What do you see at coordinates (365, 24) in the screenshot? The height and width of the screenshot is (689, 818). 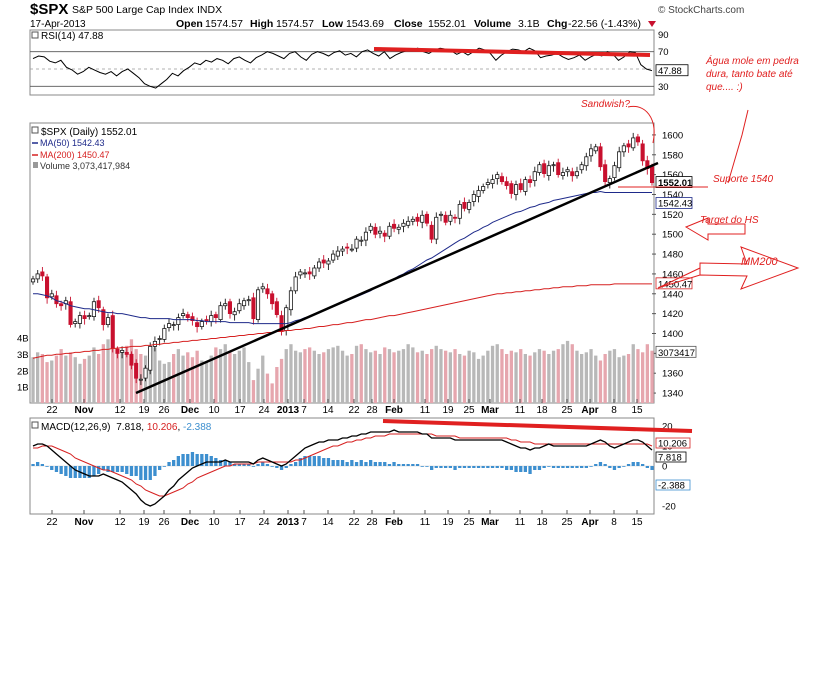 I see `low-value: 1543.69` at bounding box center [365, 24].